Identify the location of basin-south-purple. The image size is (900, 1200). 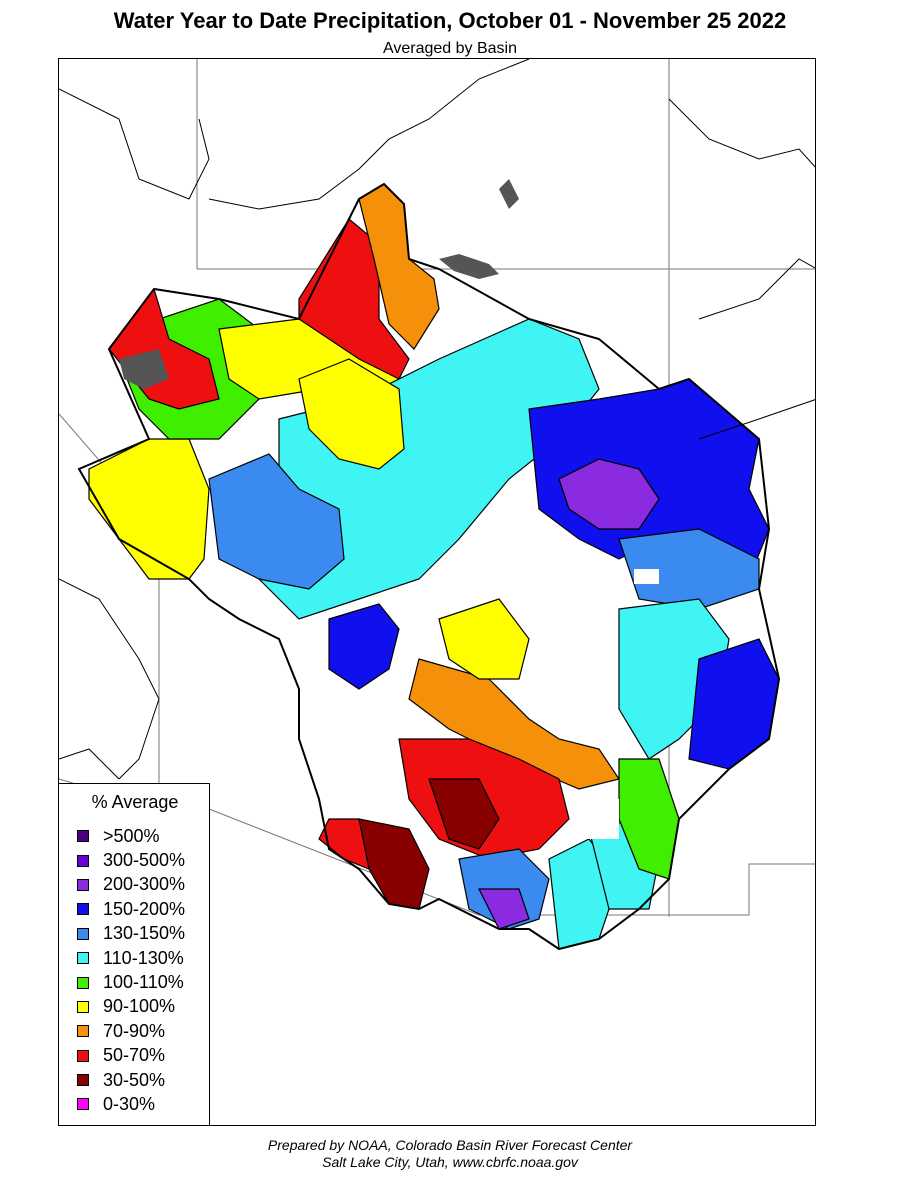
(504, 909).